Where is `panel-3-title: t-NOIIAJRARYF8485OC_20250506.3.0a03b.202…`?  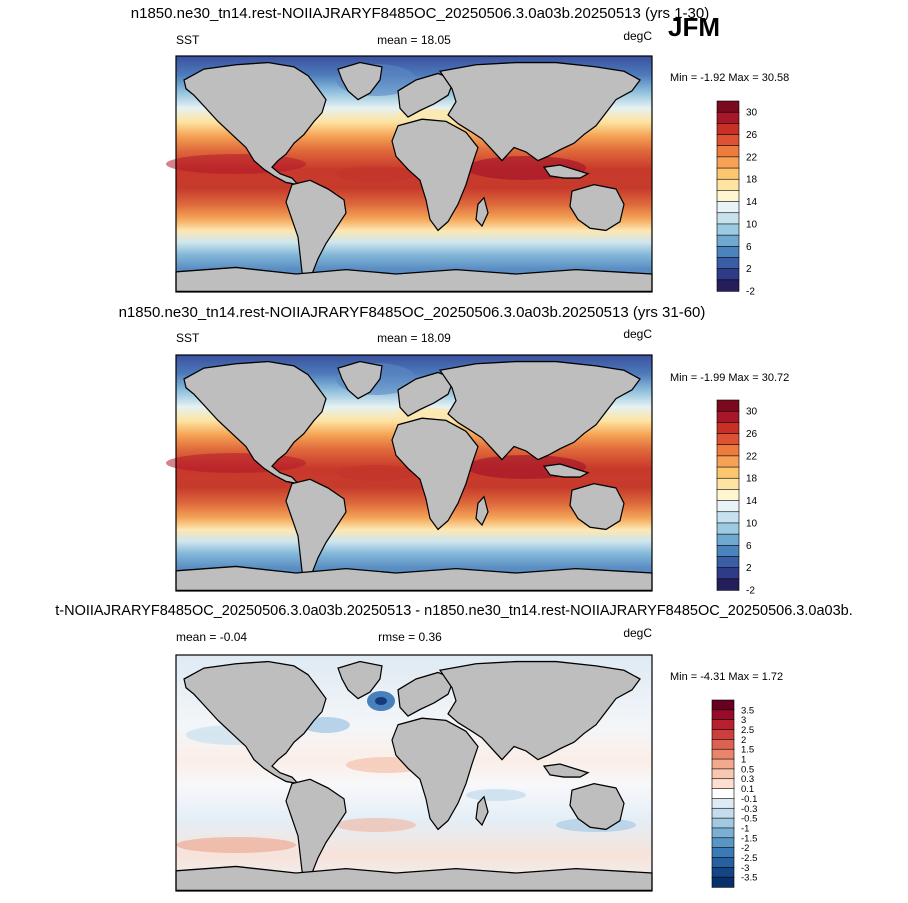 panel-3-title: t-NOIIAJRARYF8485OC_20250506.3.0a03b.202… is located at coordinates (454, 611).